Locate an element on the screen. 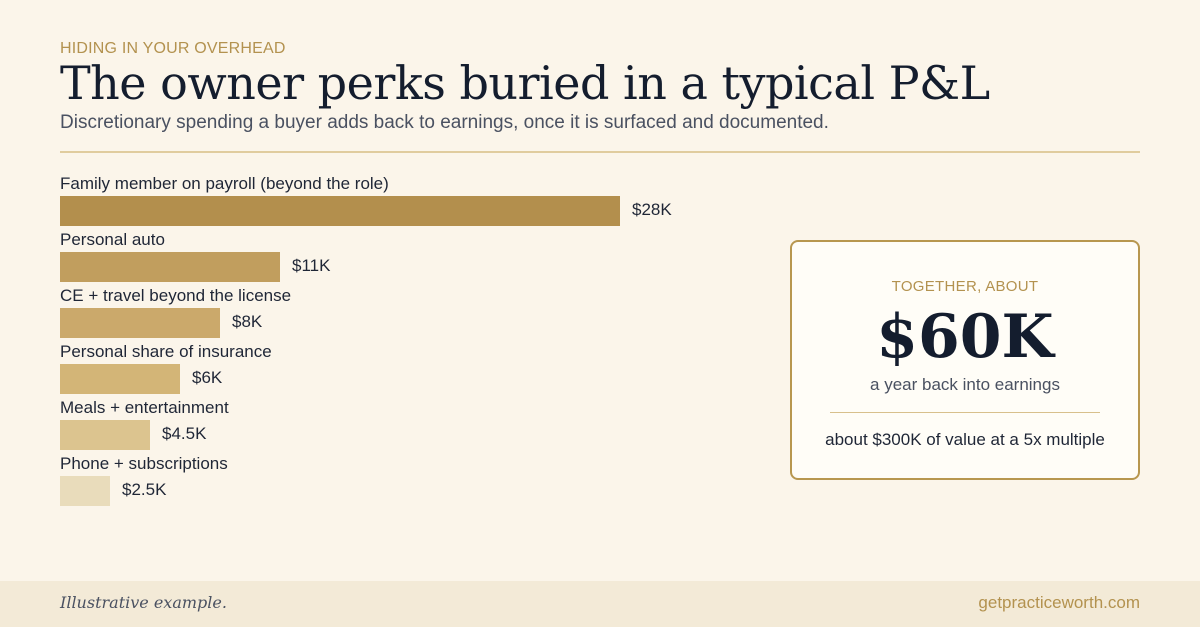 This screenshot has width=1200, height=627. bar-row: Personal auto $11K is located at coordinates (410, 254).